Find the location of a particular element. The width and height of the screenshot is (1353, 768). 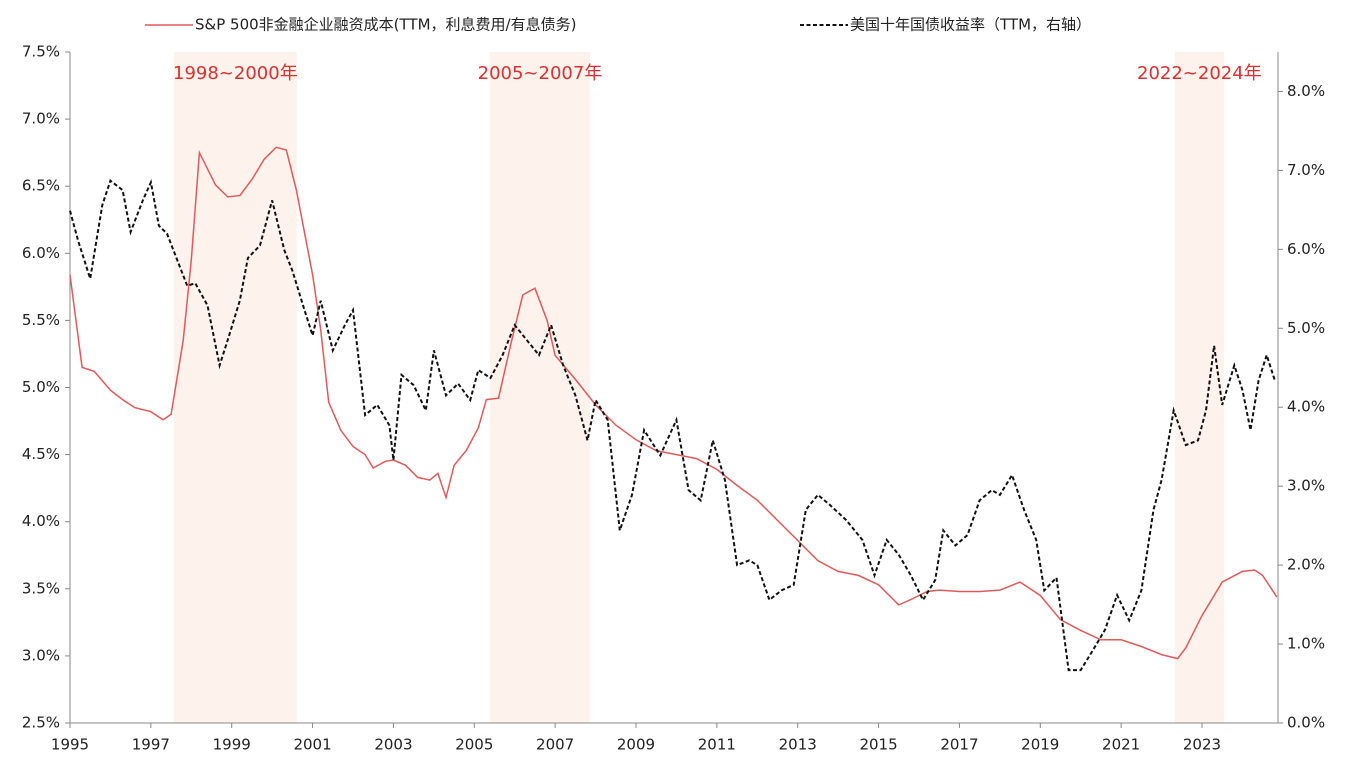

range-label: 1998~2000年 is located at coordinates (235, 73).